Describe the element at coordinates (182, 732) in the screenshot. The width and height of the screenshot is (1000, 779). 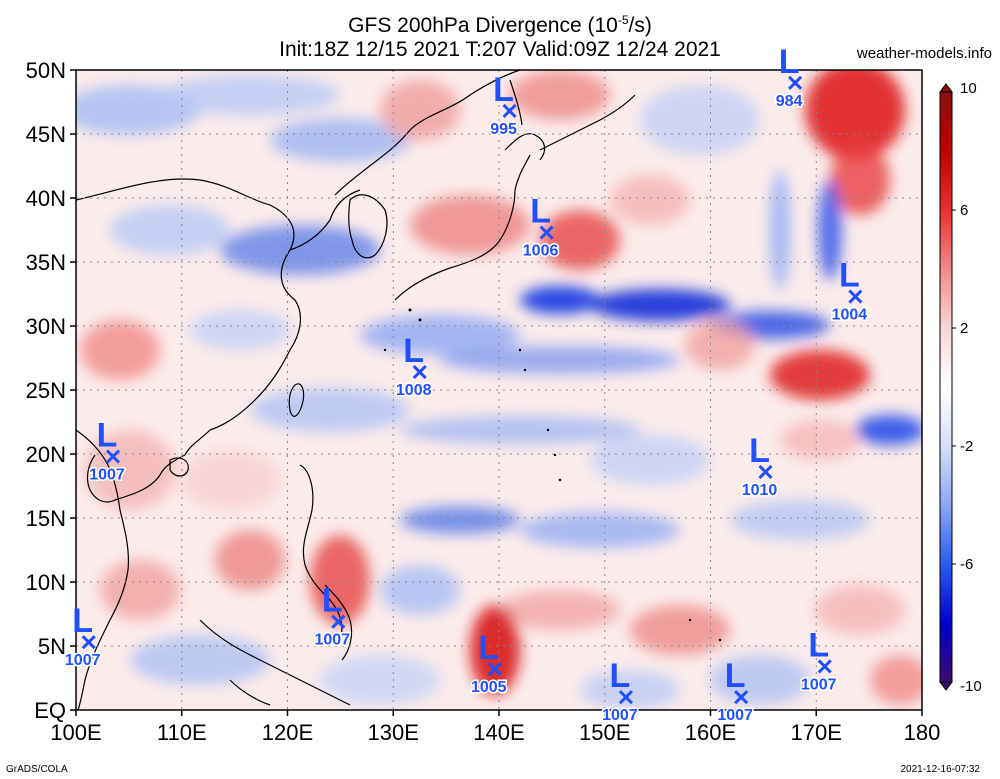
I see `x-tick-label: 110E` at that location.